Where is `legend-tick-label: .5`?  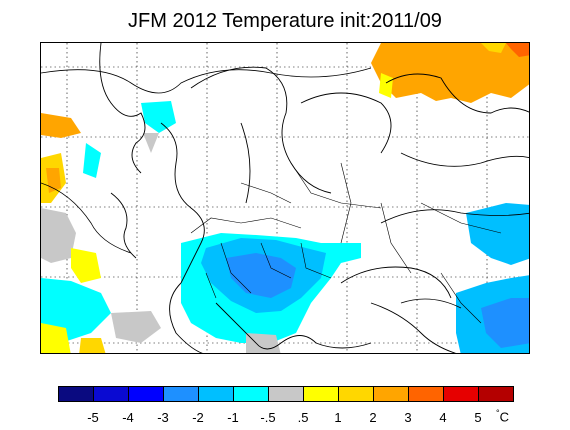
legend-tick-label: .5 is located at coordinates (303, 417).